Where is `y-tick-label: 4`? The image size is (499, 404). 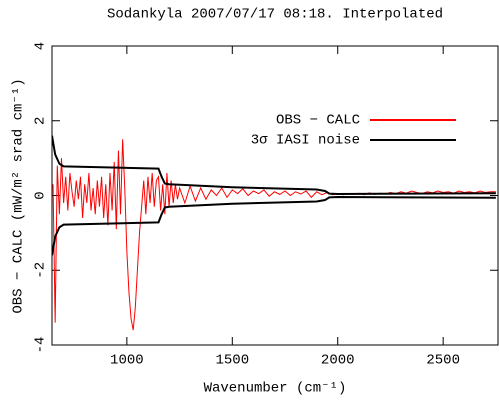
y-tick-label: 4 is located at coordinates (41, 46).